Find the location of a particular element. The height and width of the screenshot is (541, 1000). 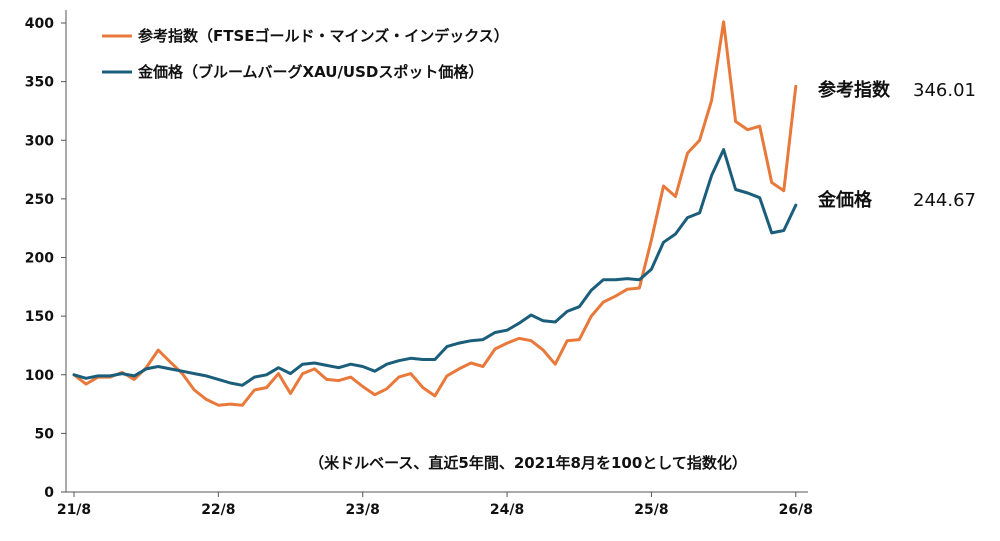

x-tick-label: 24/8 is located at coordinates (507, 510).